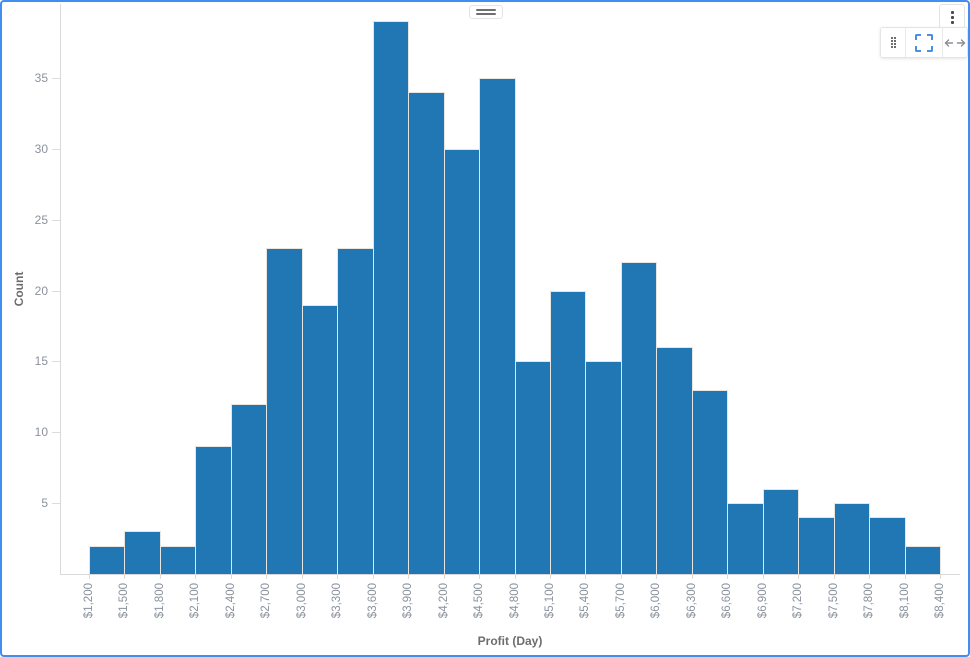  Describe the element at coordinates (160, 601) in the screenshot. I see `x-tick-label: $1,800` at that location.